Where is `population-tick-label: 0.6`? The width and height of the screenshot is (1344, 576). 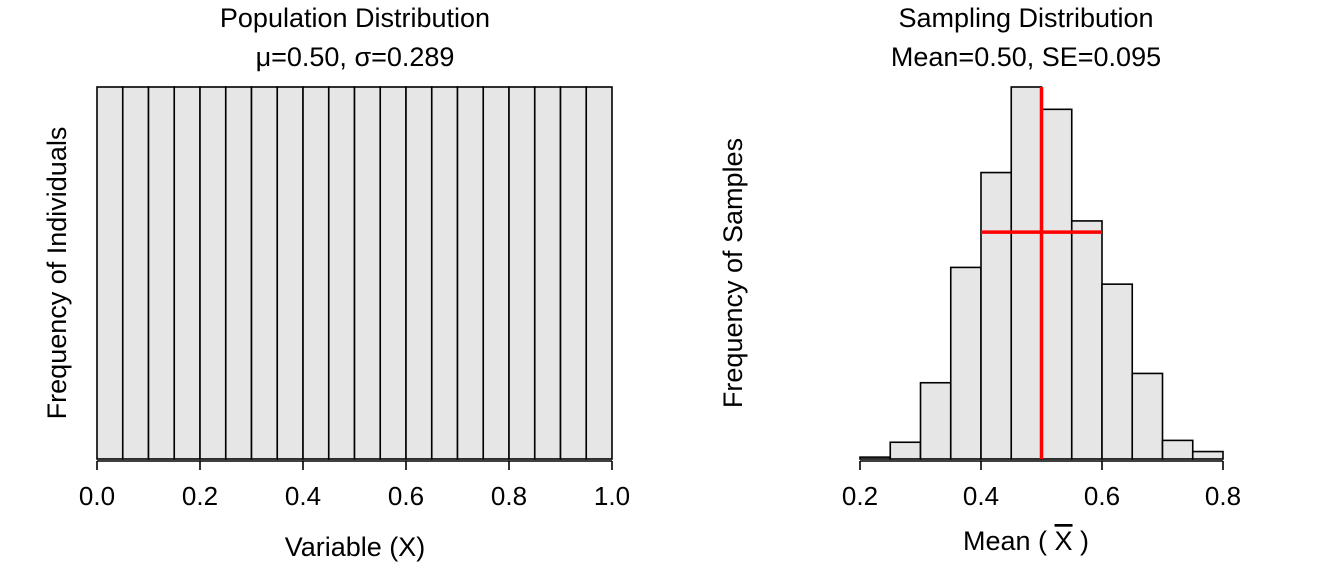
population-tick-label: 0.6 is located at coordinates (406, 496).